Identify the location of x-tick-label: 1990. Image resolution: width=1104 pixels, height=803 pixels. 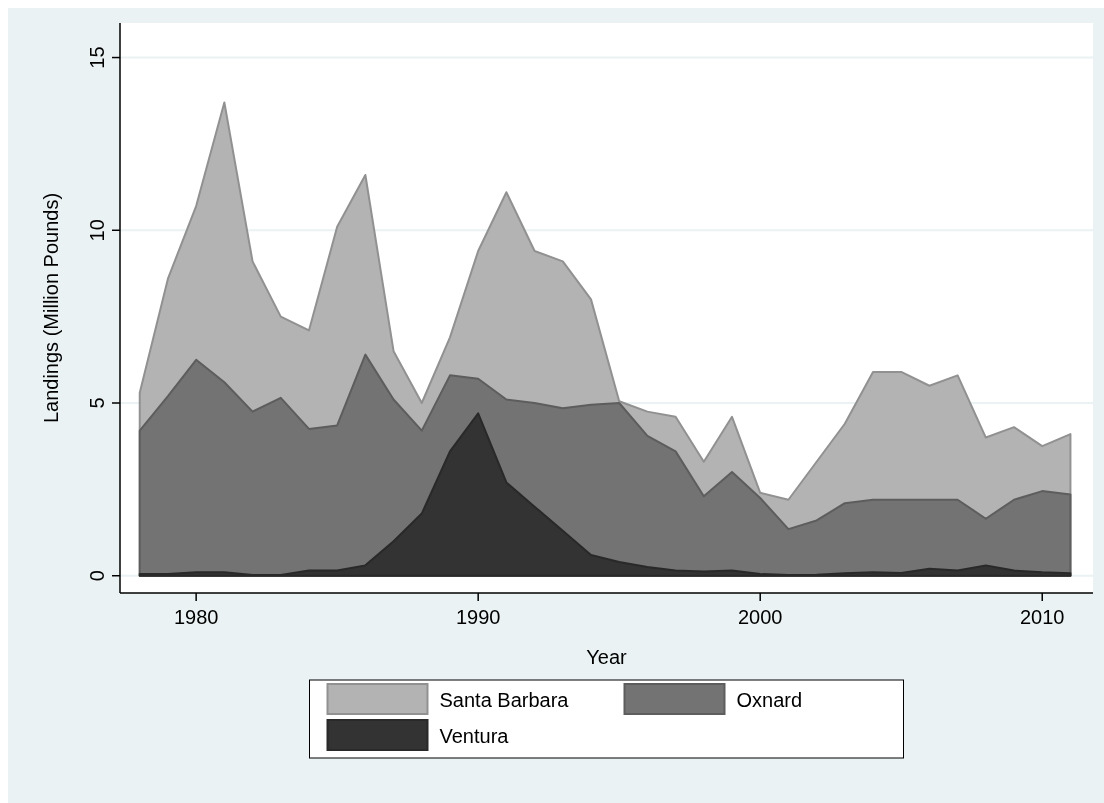
(478, 617).